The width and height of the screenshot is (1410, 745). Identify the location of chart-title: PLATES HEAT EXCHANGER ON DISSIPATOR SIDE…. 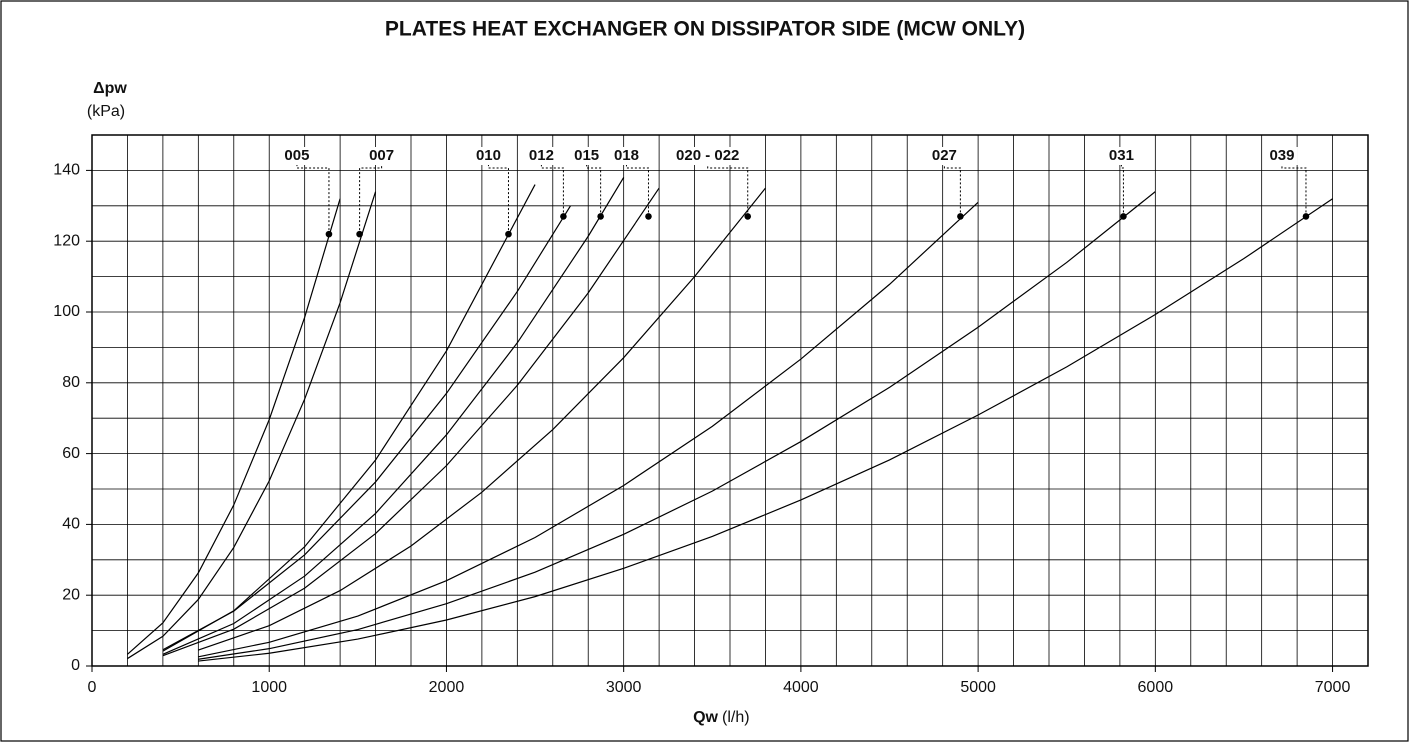
(705, 29).